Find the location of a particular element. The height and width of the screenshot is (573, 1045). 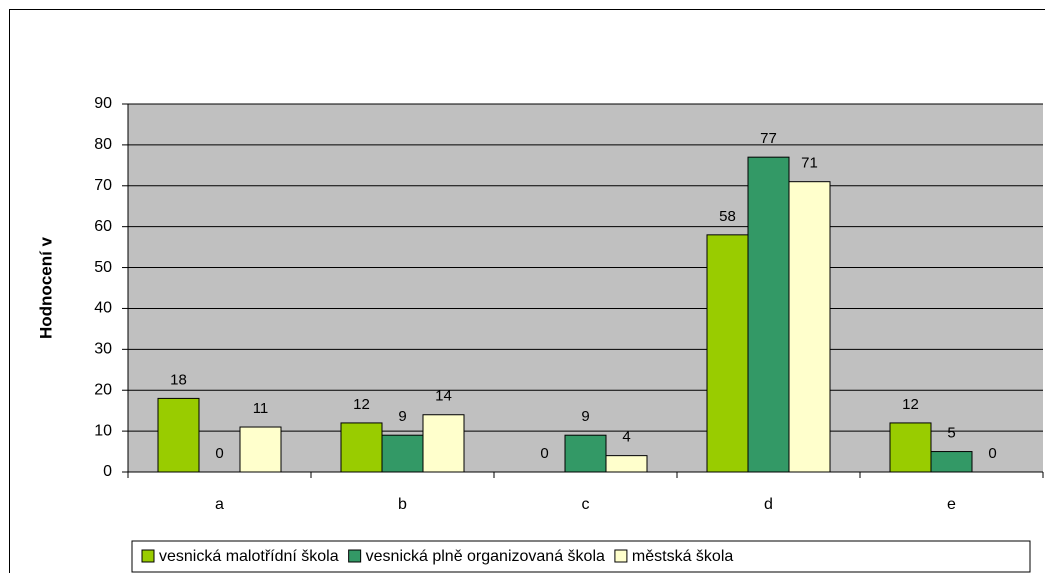

value-label: 18 is located at coordinates (178, 379).